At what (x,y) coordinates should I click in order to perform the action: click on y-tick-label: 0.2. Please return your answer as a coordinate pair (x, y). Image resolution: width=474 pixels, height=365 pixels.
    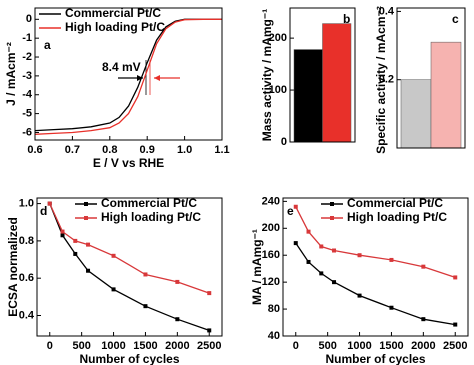
    Looking at the image, I should click on (386, 80).